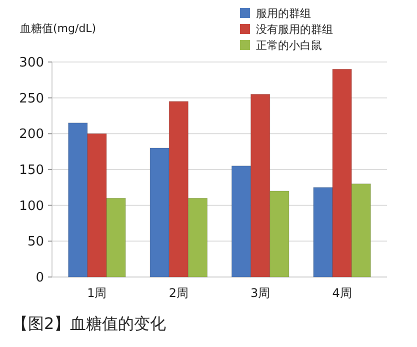 This screenshot has width=417, height=347. Describe the element at coordinates (89, 323) in the screenshot. I see `text: 【图2】血糖值的变化` at that location.